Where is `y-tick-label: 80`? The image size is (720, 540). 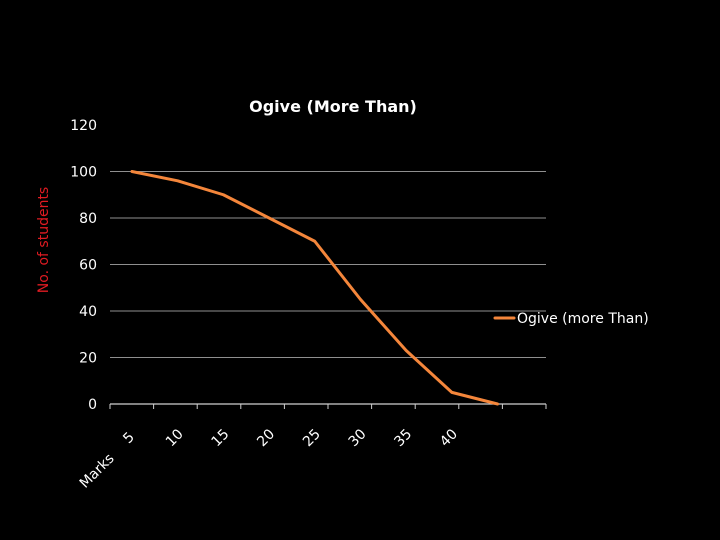
y-tick-label: 80 is located at coordinates (88, 219).